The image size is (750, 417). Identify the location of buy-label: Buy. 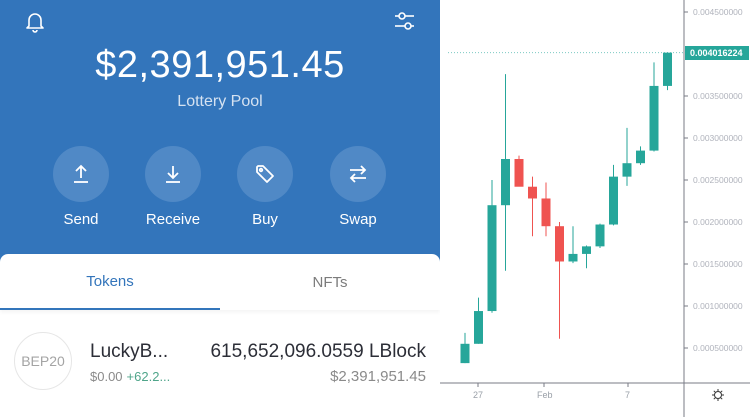
(265, 219).